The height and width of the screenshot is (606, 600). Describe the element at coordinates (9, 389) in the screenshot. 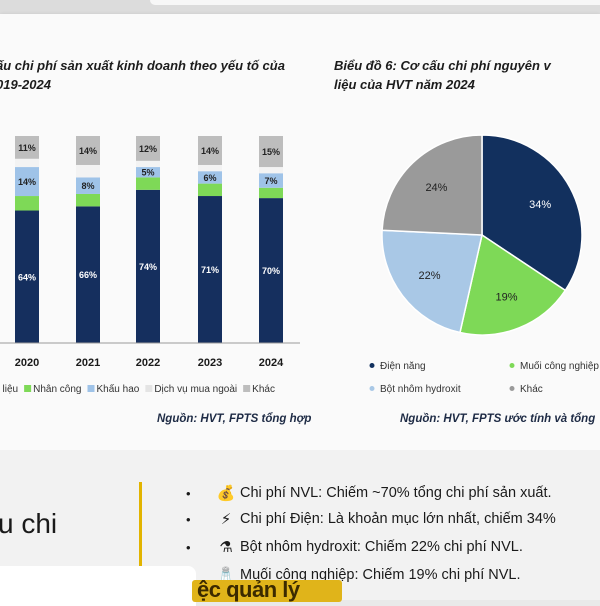

I see `legend-label: t liệu` at that location.